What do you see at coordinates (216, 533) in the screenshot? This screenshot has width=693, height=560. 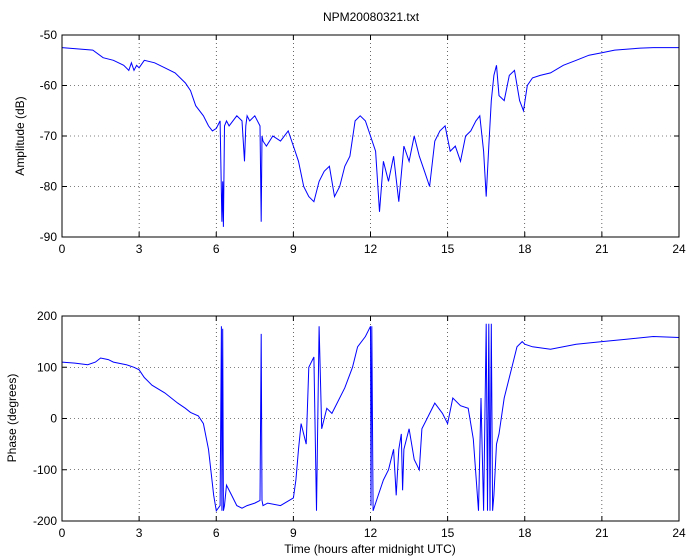 I see `phase-x-tick-label: 6` at bounding box center [216, 533].